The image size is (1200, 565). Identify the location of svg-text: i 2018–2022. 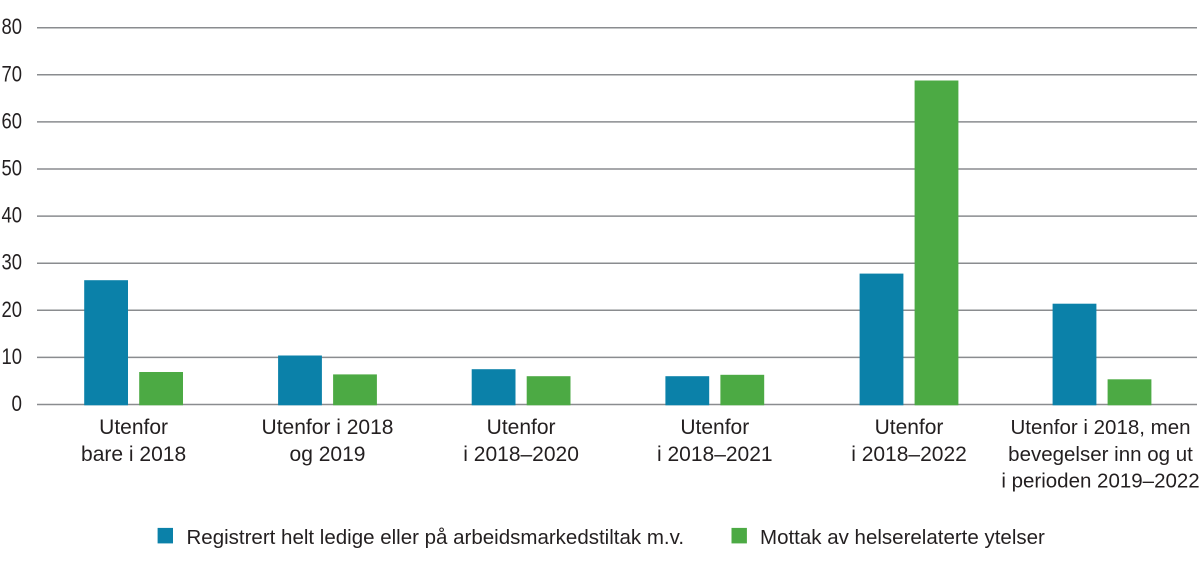
(909, 454).